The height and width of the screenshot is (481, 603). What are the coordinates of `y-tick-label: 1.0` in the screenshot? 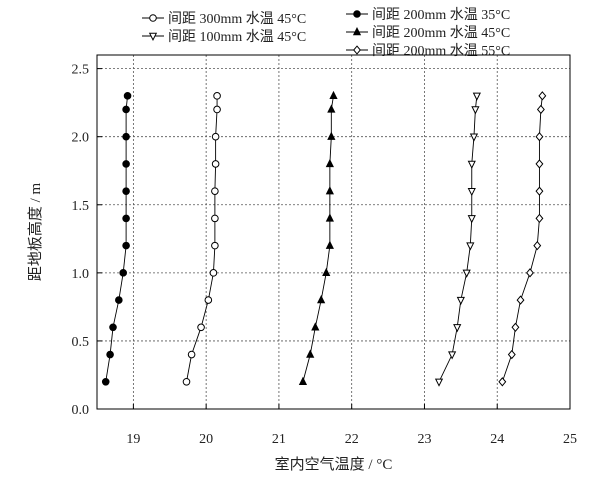 It's located at (81, 274).